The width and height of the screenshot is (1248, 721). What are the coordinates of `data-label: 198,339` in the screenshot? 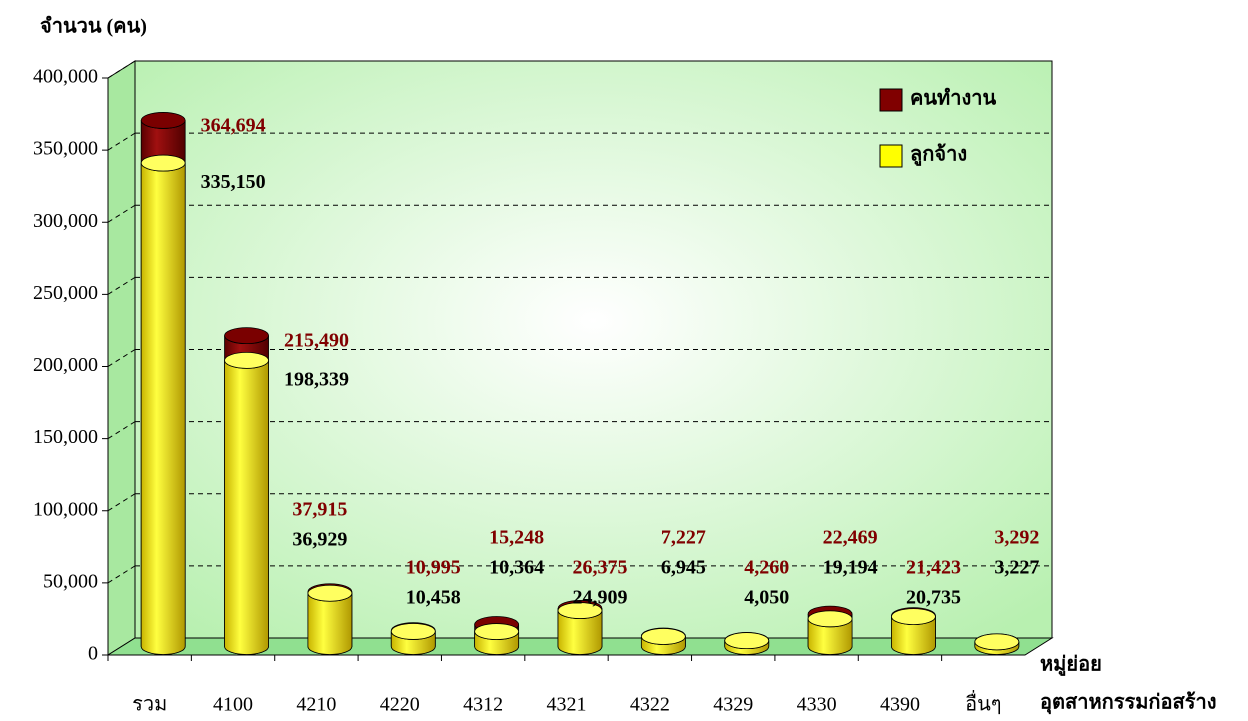 It's located at (316, 379).